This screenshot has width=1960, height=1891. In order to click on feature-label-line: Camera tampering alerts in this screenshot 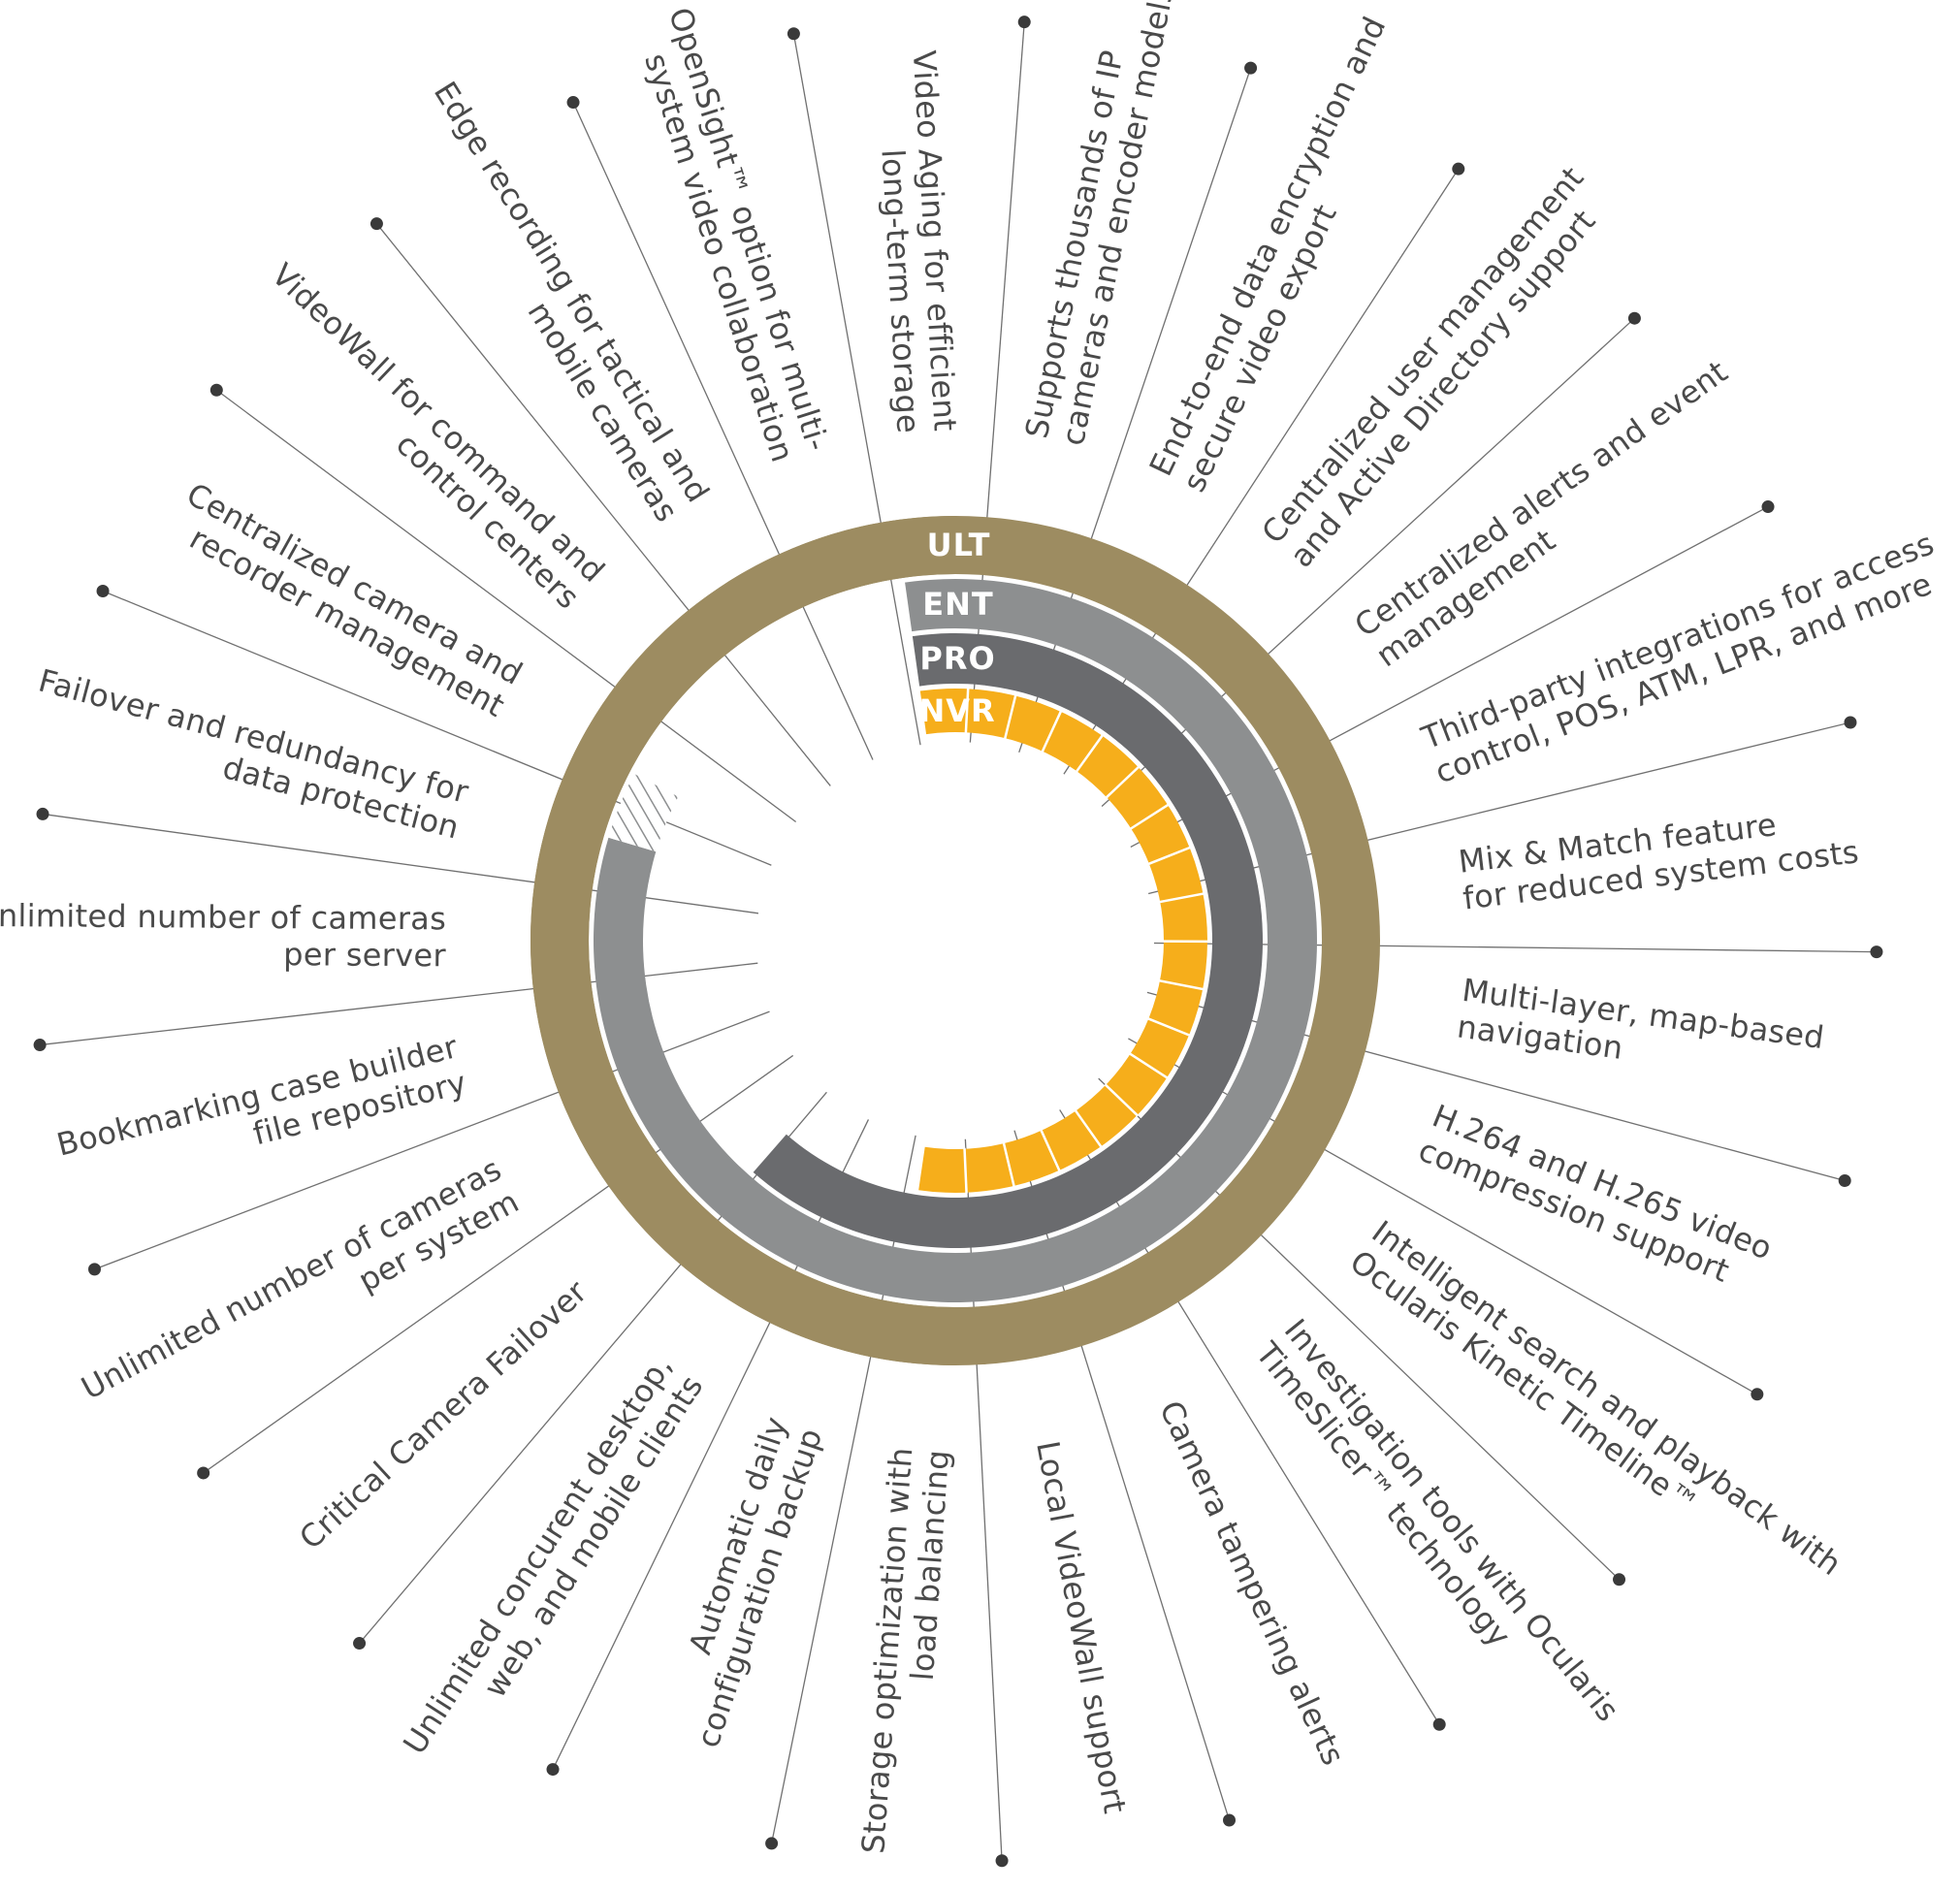, I will do `click(1252, 1584)`.